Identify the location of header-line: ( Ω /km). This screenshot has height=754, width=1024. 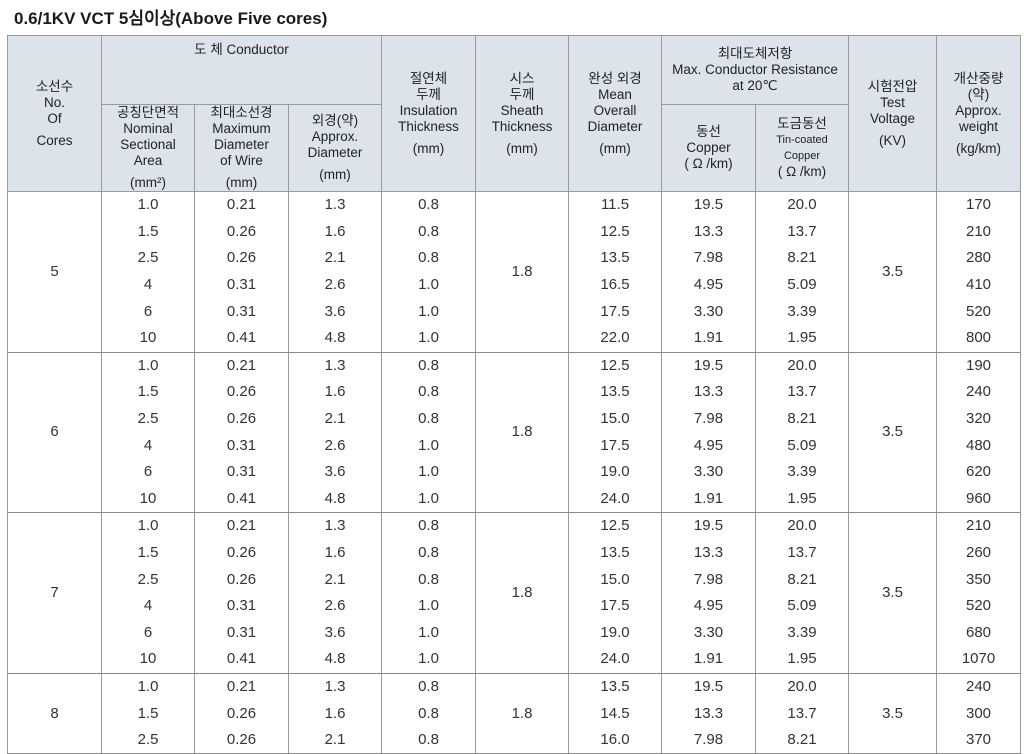
(802, 171).